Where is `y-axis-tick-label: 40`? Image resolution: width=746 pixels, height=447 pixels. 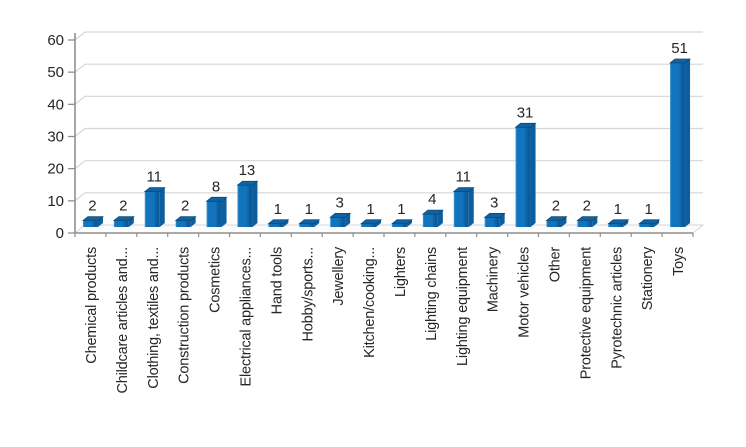 y-axis-tick-label: 40 is located at coordinates (55, 104).